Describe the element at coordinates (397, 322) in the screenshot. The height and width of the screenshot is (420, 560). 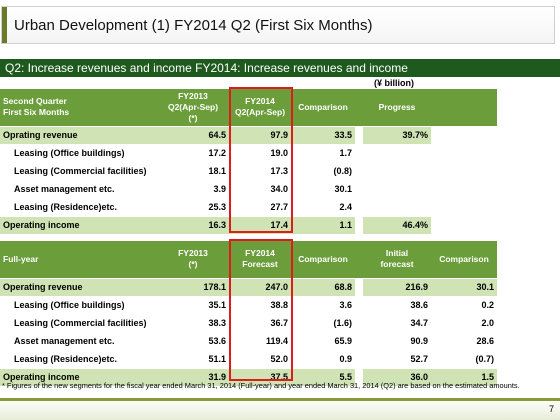
I see `cell-initial: 34.7` at that location.